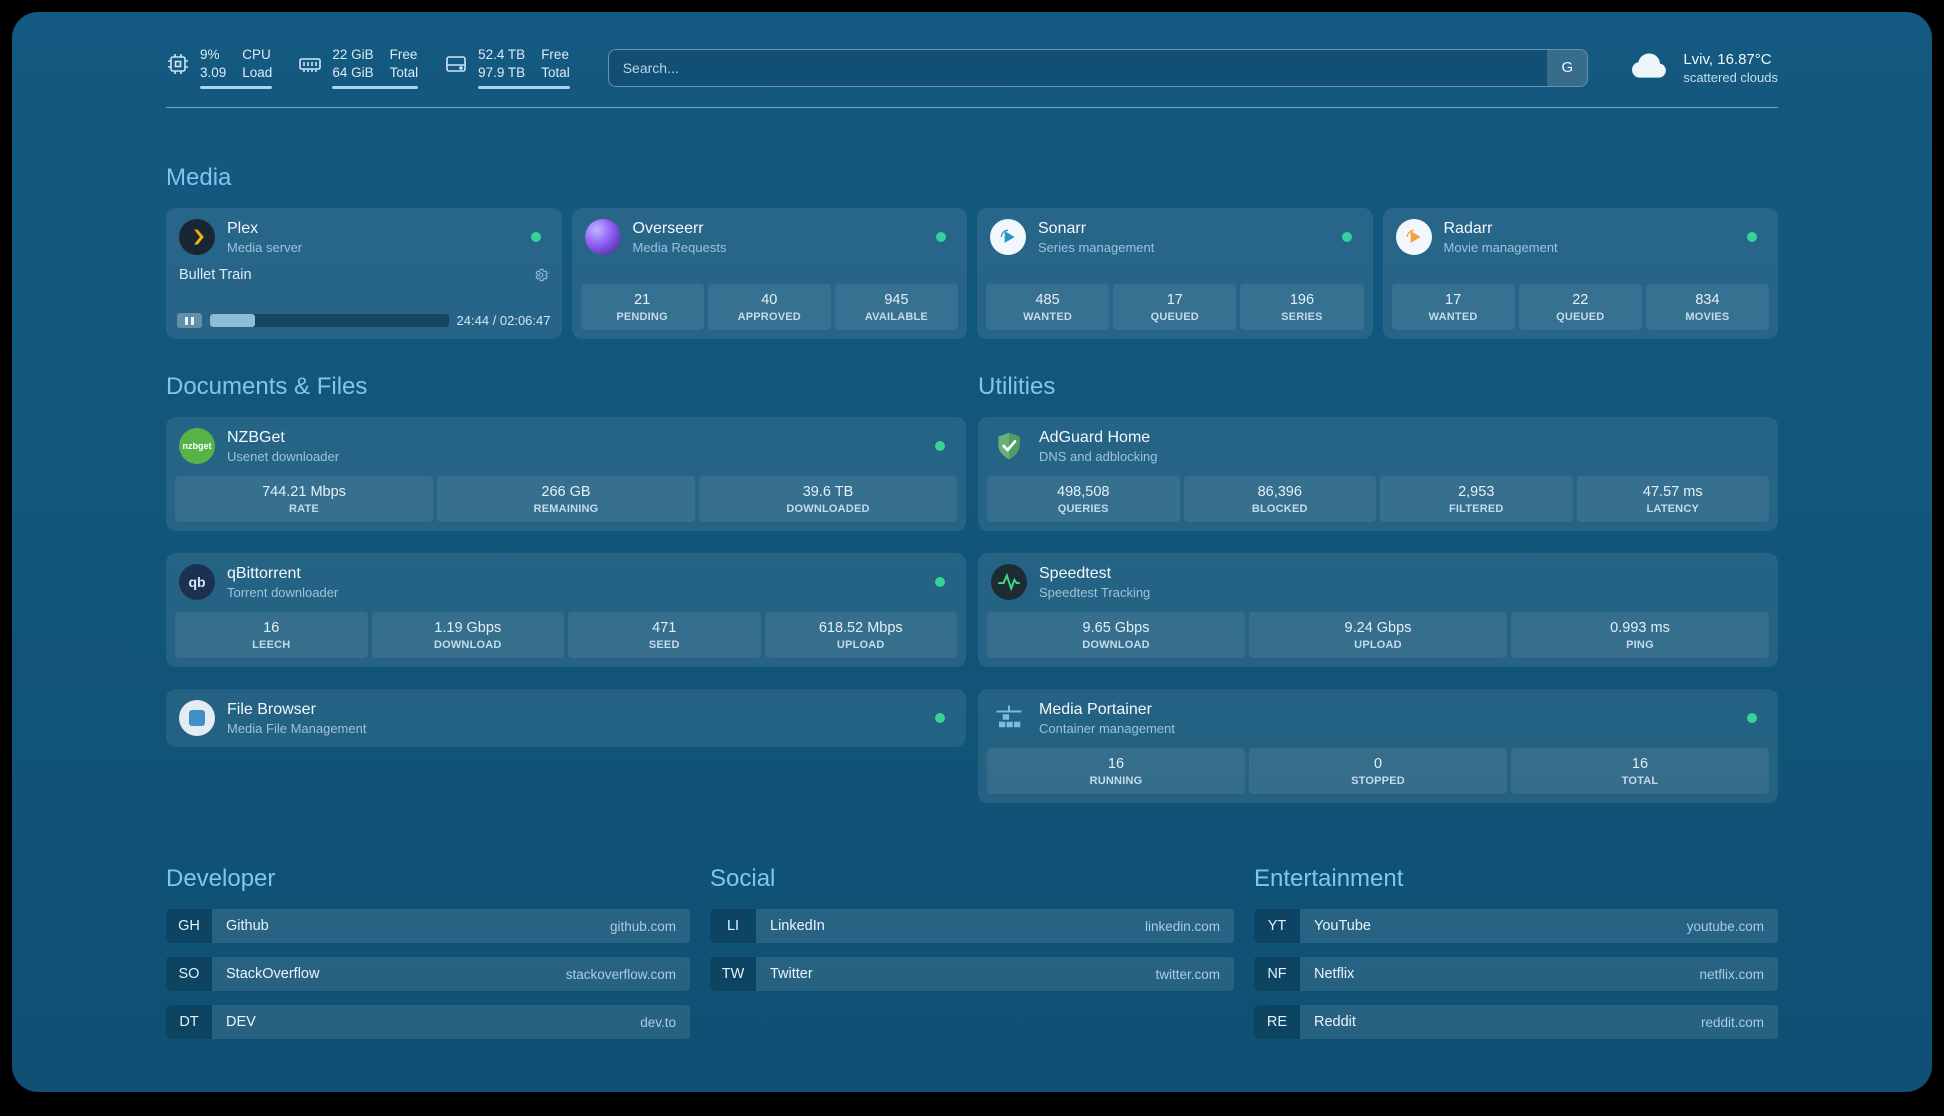 Image resolution: width=1944 pixels, height=1116 pixels. I want to click on stat-latency: 47.57 ms LATENCY, so click(1672, 499).